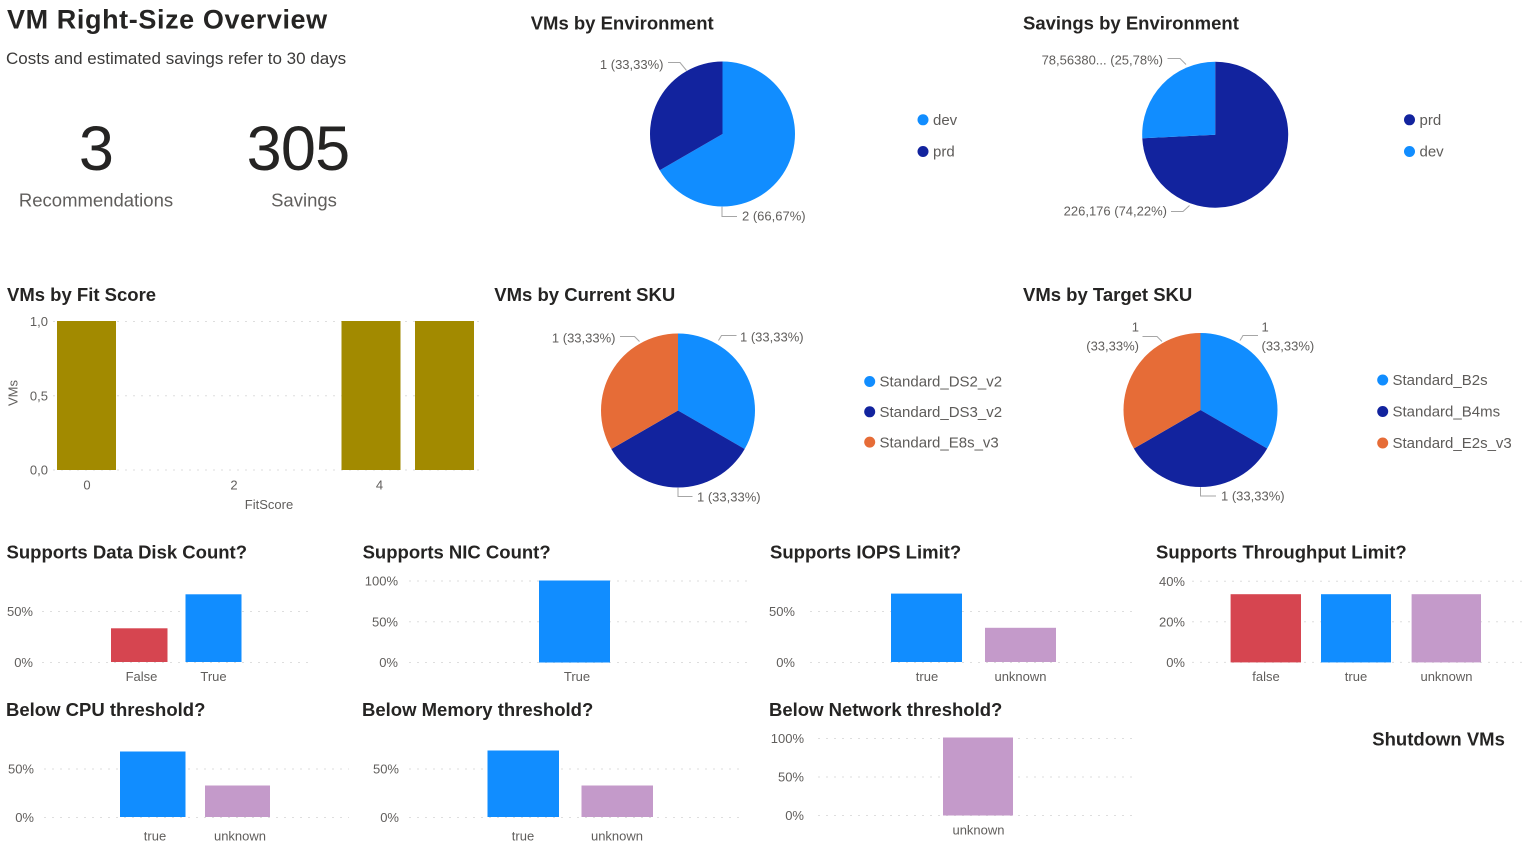 This screenshot has width=1524, height=853. What do you see at coordinates (885, 709) in the screenshot?
I see `svg-text: Below Network threshold?` at bounding box center [885, 709].